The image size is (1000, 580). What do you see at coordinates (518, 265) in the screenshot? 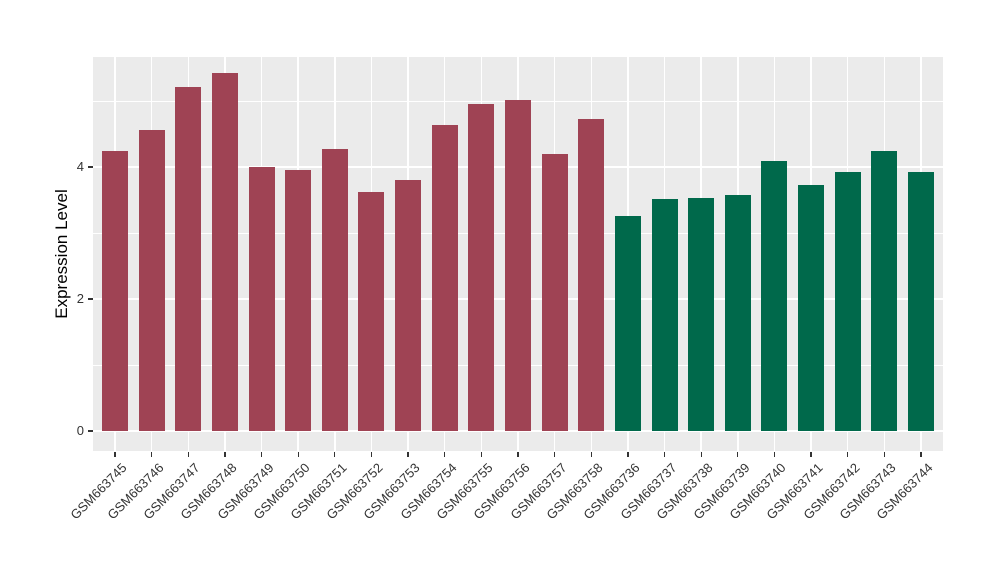
I see `bar-GSM663756` at bounding box center [518, 265].